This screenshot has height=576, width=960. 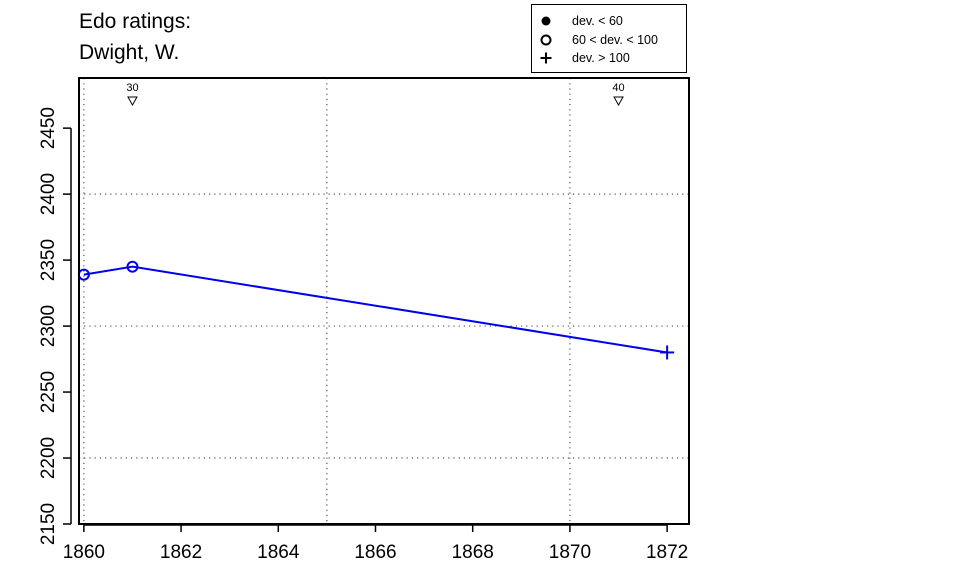 I want to click on x-tick-label: 1860, so click(x=84, y=552).